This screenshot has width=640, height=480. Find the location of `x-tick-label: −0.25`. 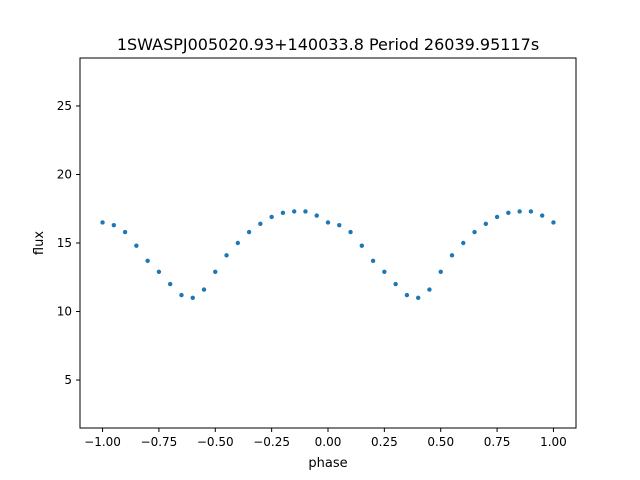

x-tick-label: −0.25 is located at coordinates (271, 442).